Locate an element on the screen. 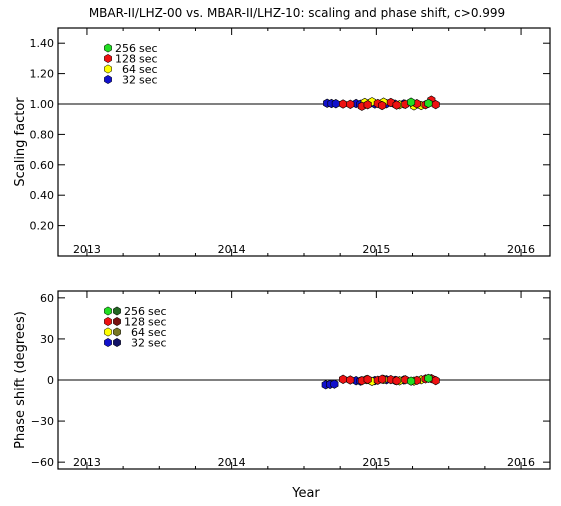 The width and height of the screenshot is (561, 506). y-axis-label: Phase shift (degrees) is located at coordinates (20, 380).